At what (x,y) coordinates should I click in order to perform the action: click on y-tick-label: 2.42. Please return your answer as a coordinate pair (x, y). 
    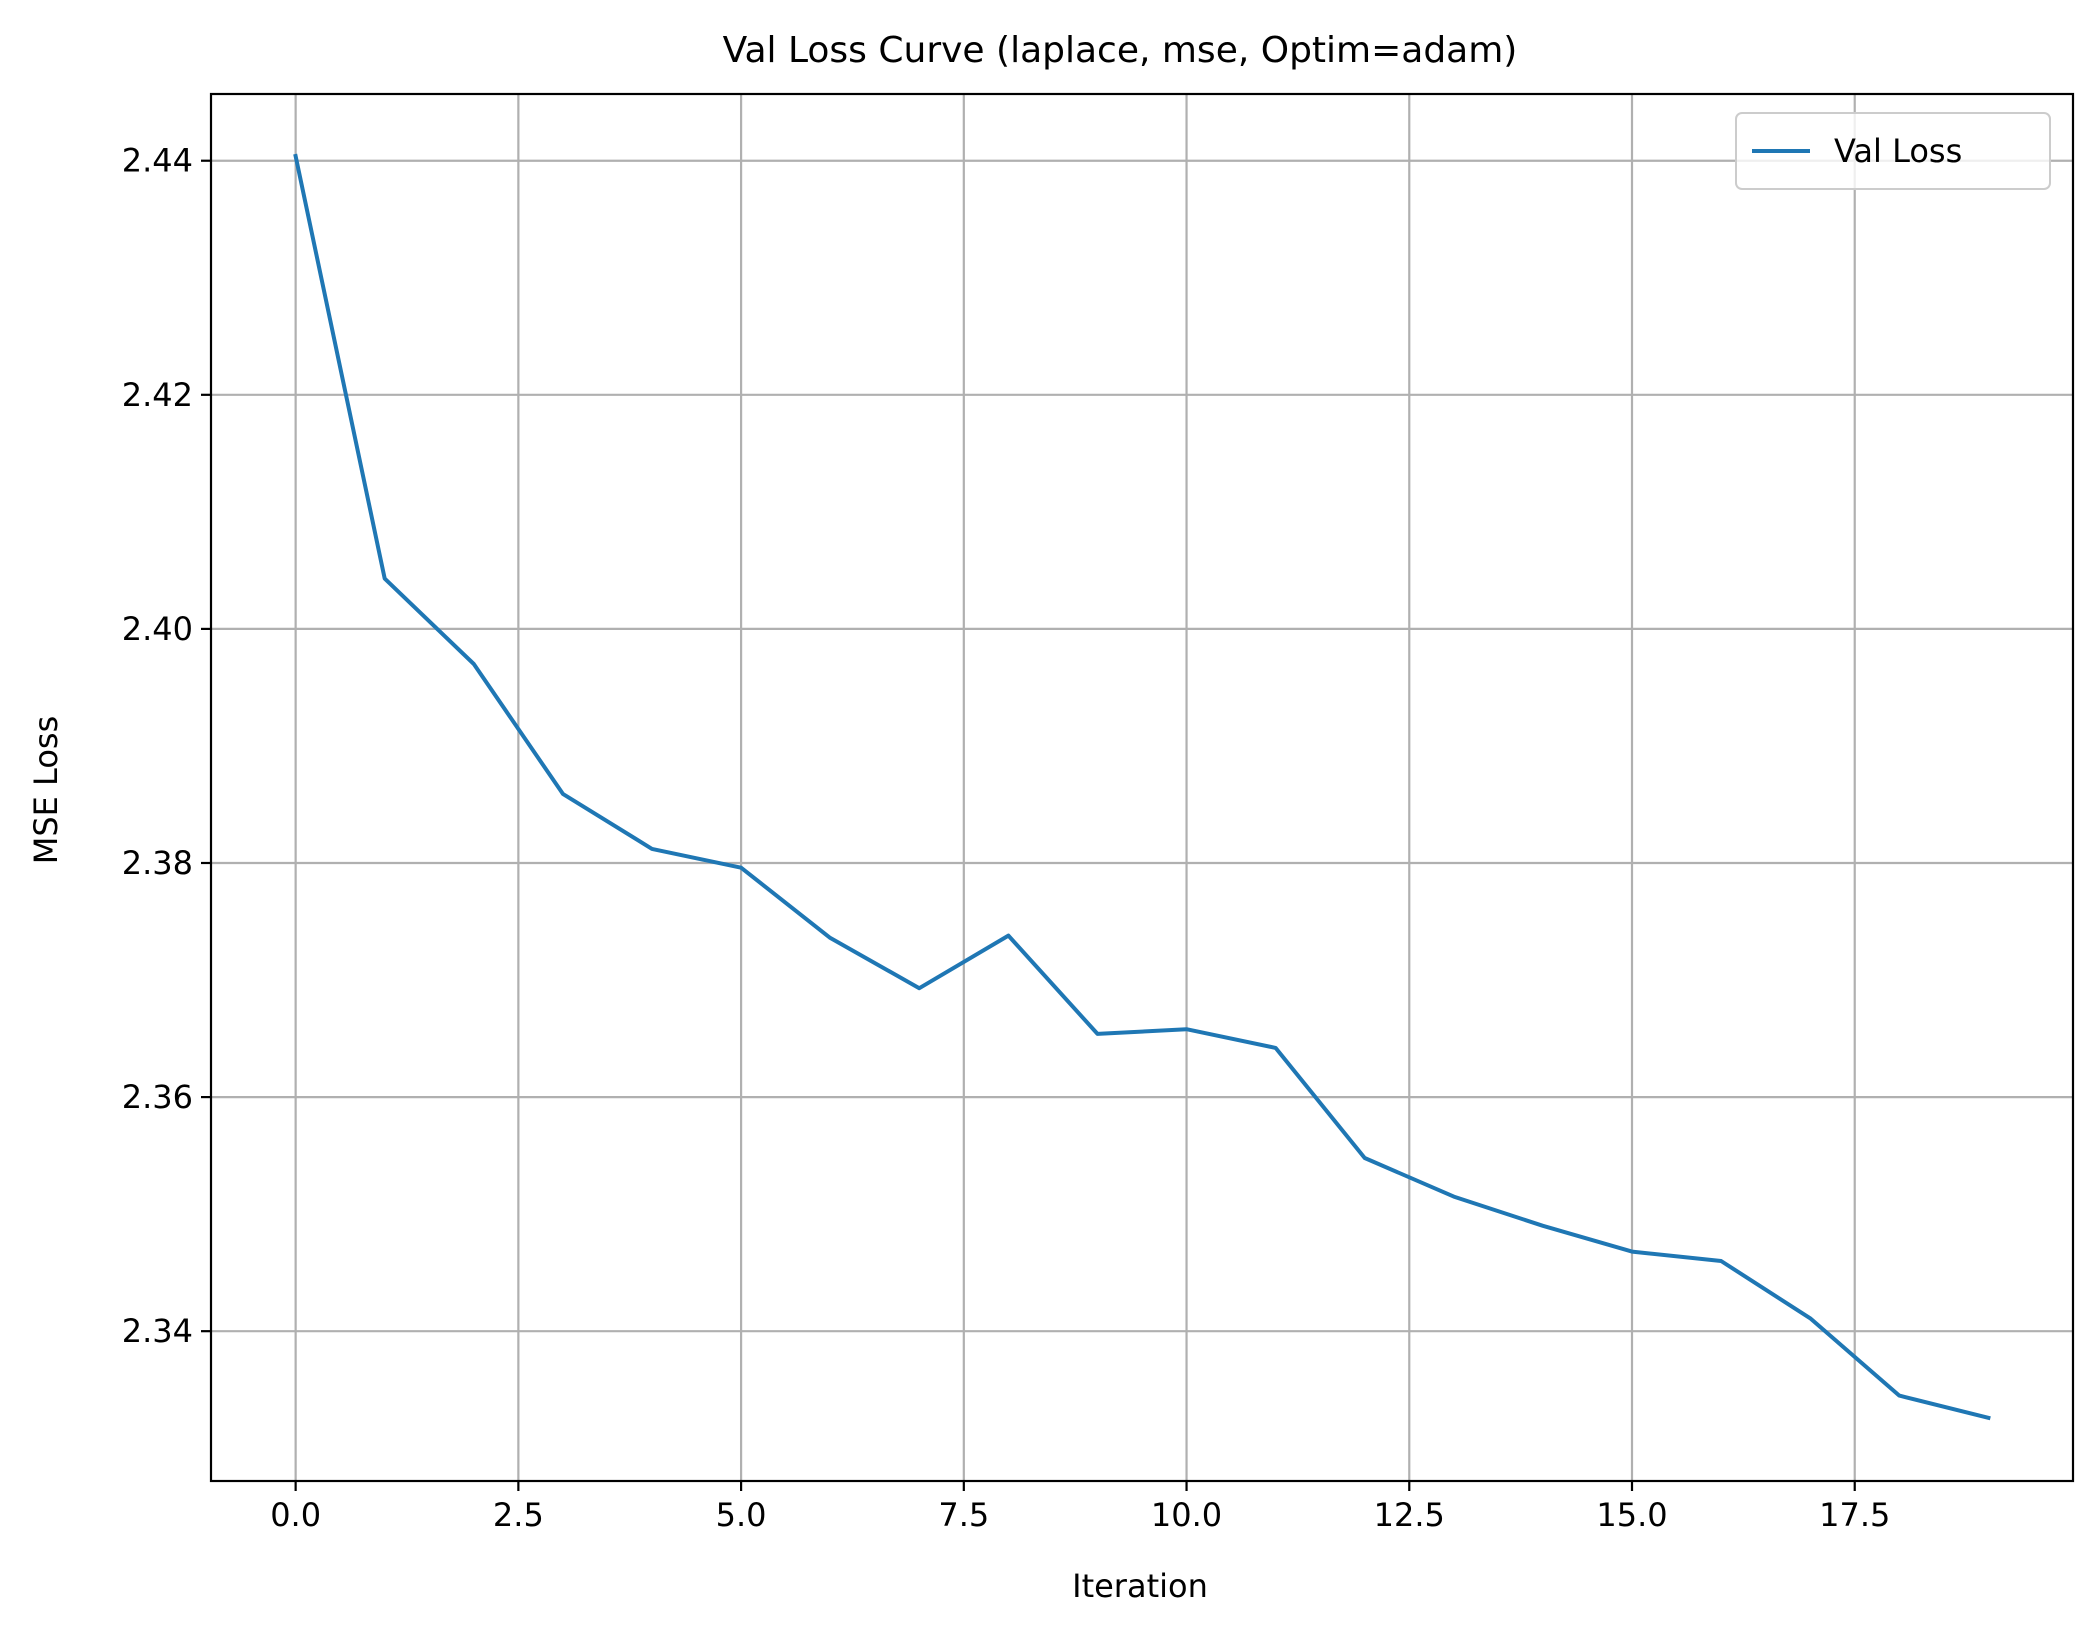
    Looking at the image, I should click on (157, 395).